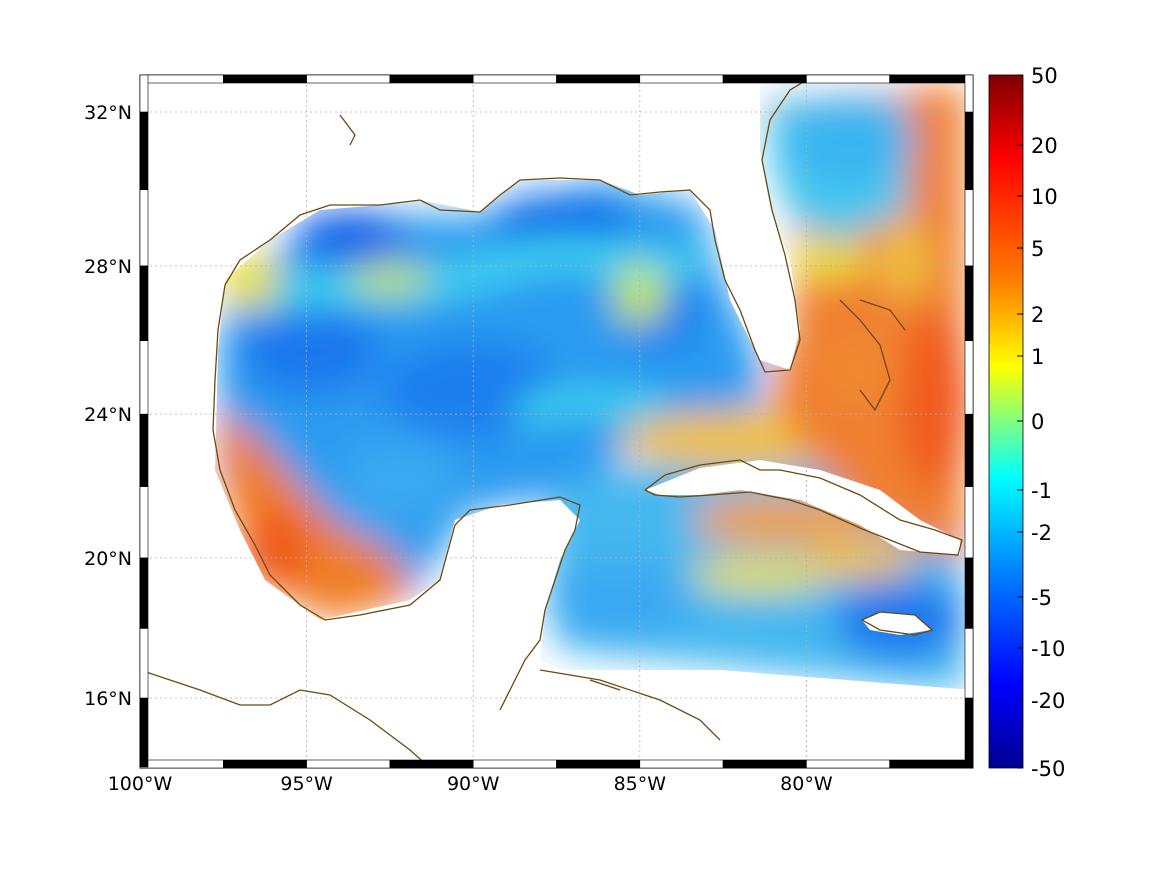 This screenshot has height=875, width=1167. Describe the element at coordinates (1044, 146) in the screenshot. I see `colorbar-tick-label: 20` at that location.